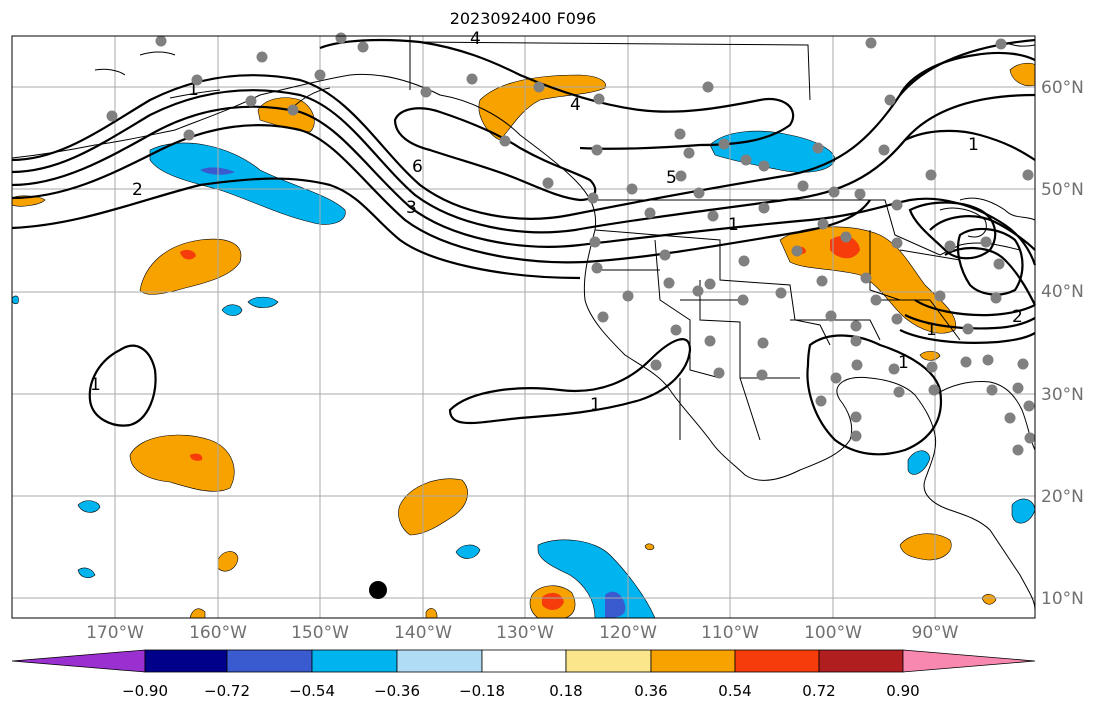 The width and height of the screenshot is (1102, 710). I want to click on lon-label: 90°W, so click(935, 633).